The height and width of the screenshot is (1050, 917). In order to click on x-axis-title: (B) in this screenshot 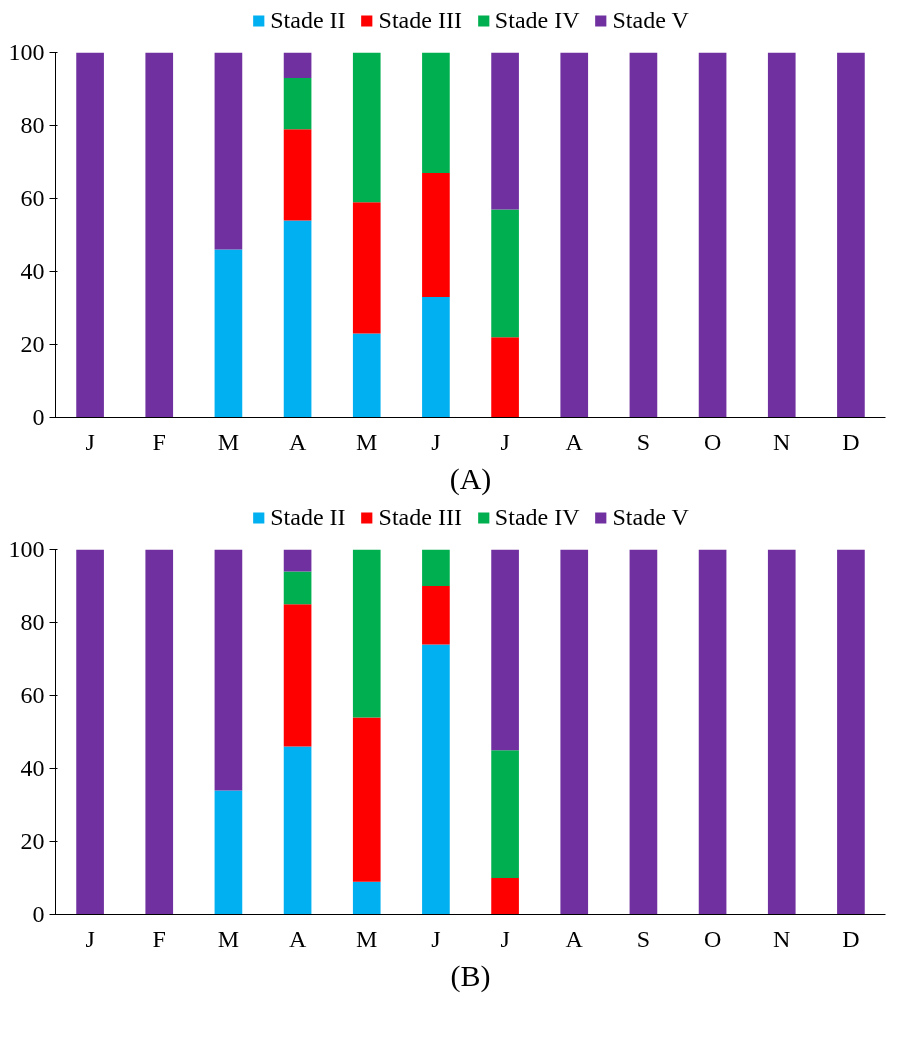, I will do `click(470, 975)`.